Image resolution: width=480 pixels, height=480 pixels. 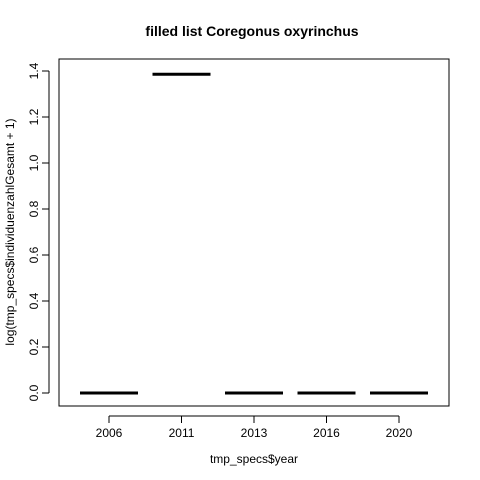 I want to click on y-tick-label: 0.6, so click(x=34, y=254).